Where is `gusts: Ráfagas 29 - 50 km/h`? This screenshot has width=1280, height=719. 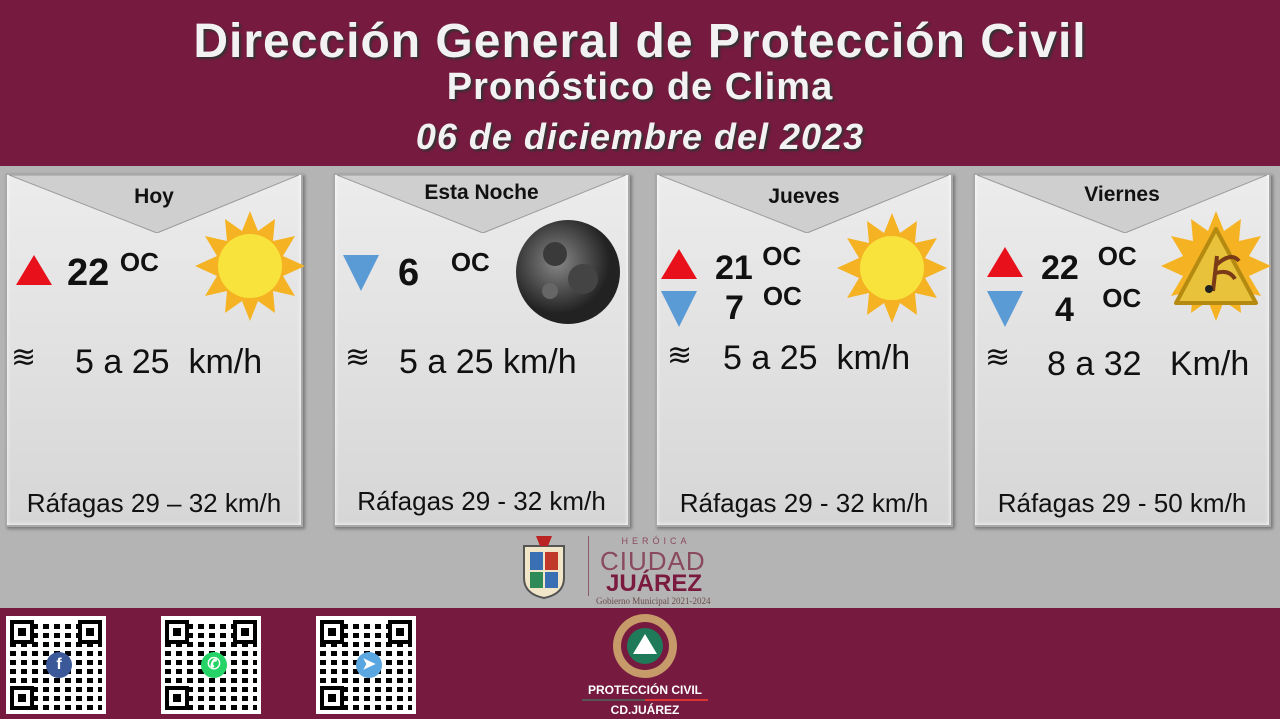 gusts: Ráfagas 29 - 50 km/h is located at coordinates (1122, 503).